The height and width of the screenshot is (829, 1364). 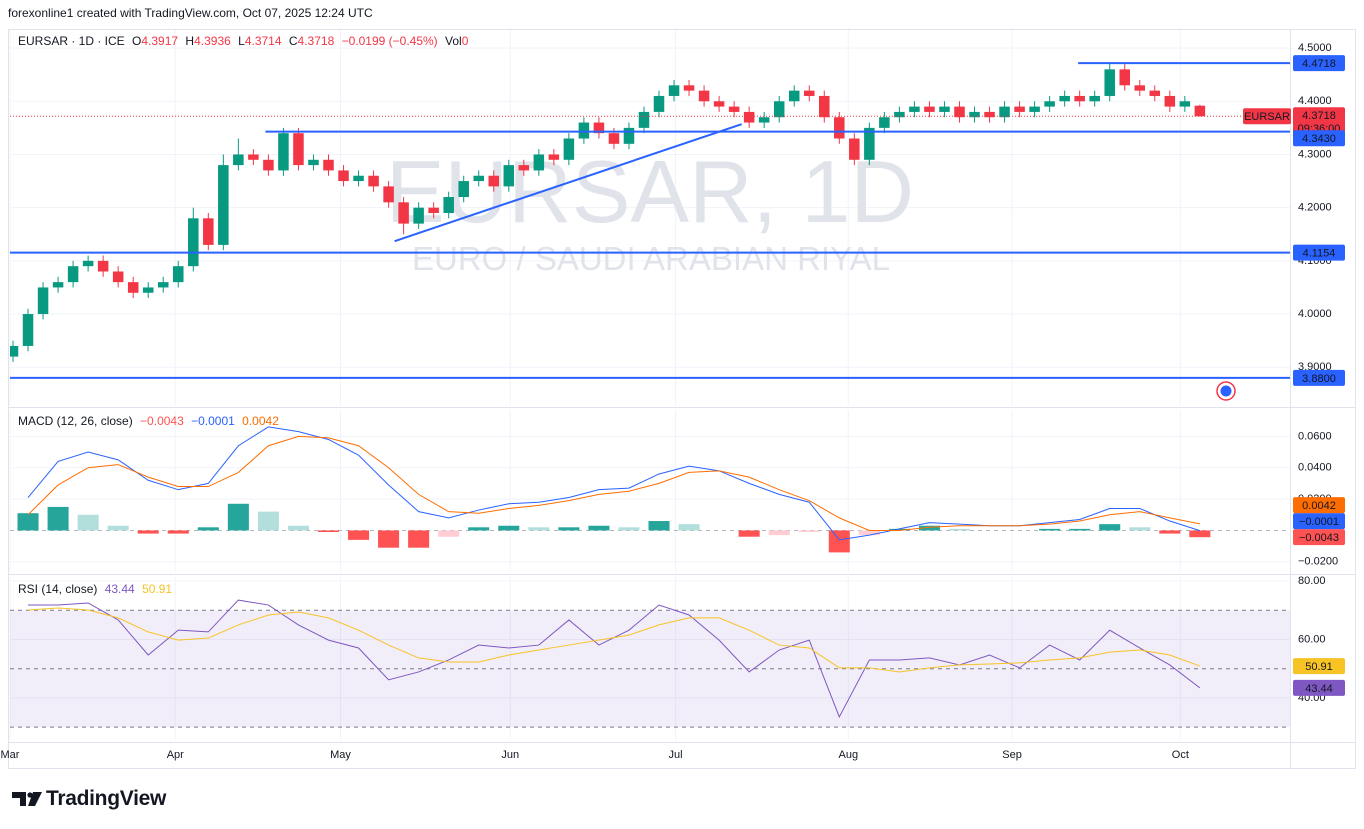 I want to click on y-tick-label: 4.0000, so click(x=1315, y=314).